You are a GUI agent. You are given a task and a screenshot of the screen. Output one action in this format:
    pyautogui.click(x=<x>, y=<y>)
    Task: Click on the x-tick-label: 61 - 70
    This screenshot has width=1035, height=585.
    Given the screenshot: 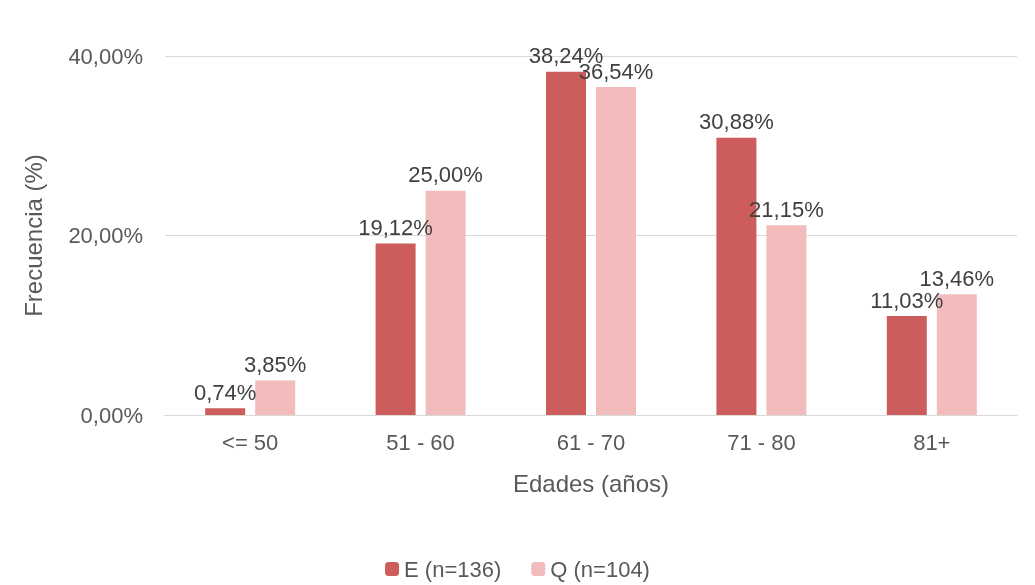 What is the action you would take?
    pyautogui.click(x=591, y=442)
    